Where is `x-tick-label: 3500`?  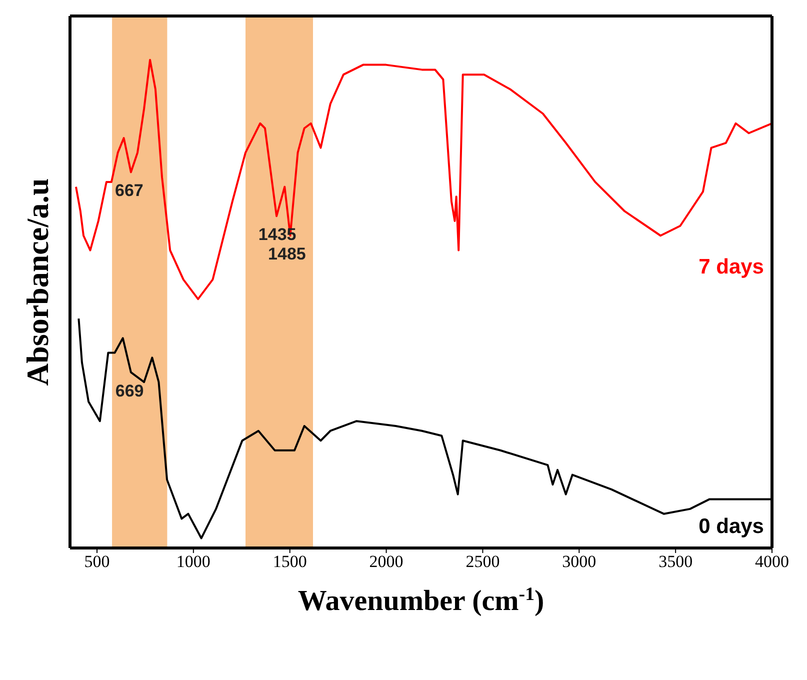 x-tick-label: 3500 is located at coordinates (675, 562).